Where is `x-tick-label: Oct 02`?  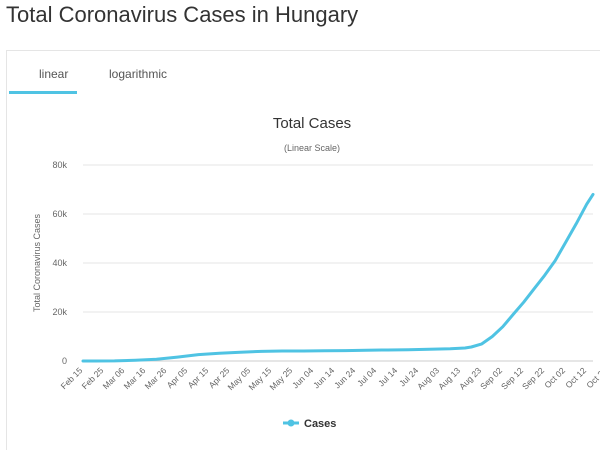 x-tick-label: Oct 02 is located at coordinates (554, 377).